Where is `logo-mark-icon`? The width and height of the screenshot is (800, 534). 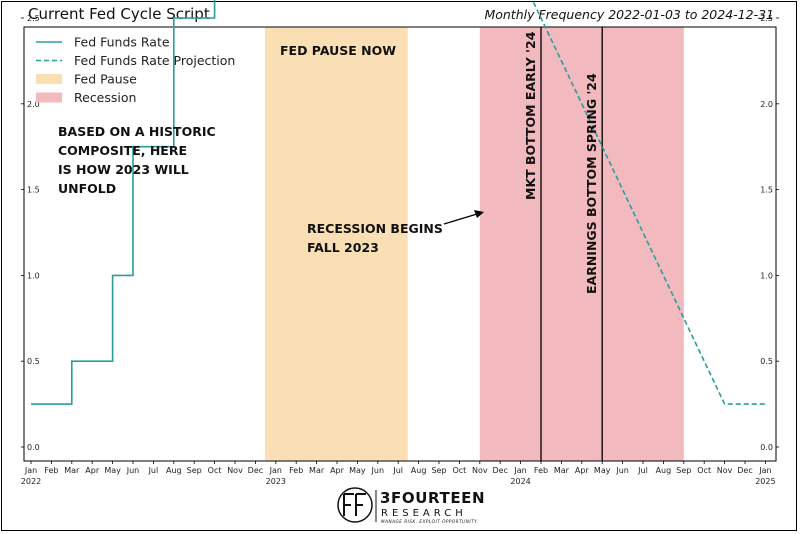
logo-mark-icon is located at coordinates (354, 504).